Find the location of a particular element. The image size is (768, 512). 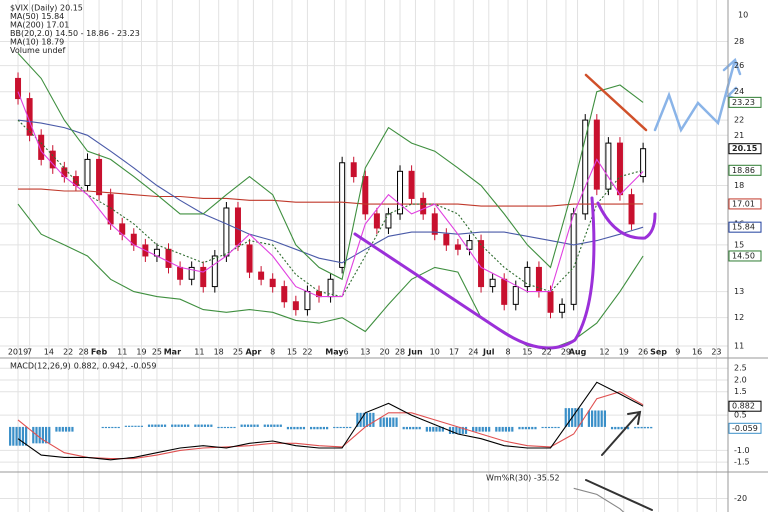

x-tick-label: May is located at coordinates (334, 352).